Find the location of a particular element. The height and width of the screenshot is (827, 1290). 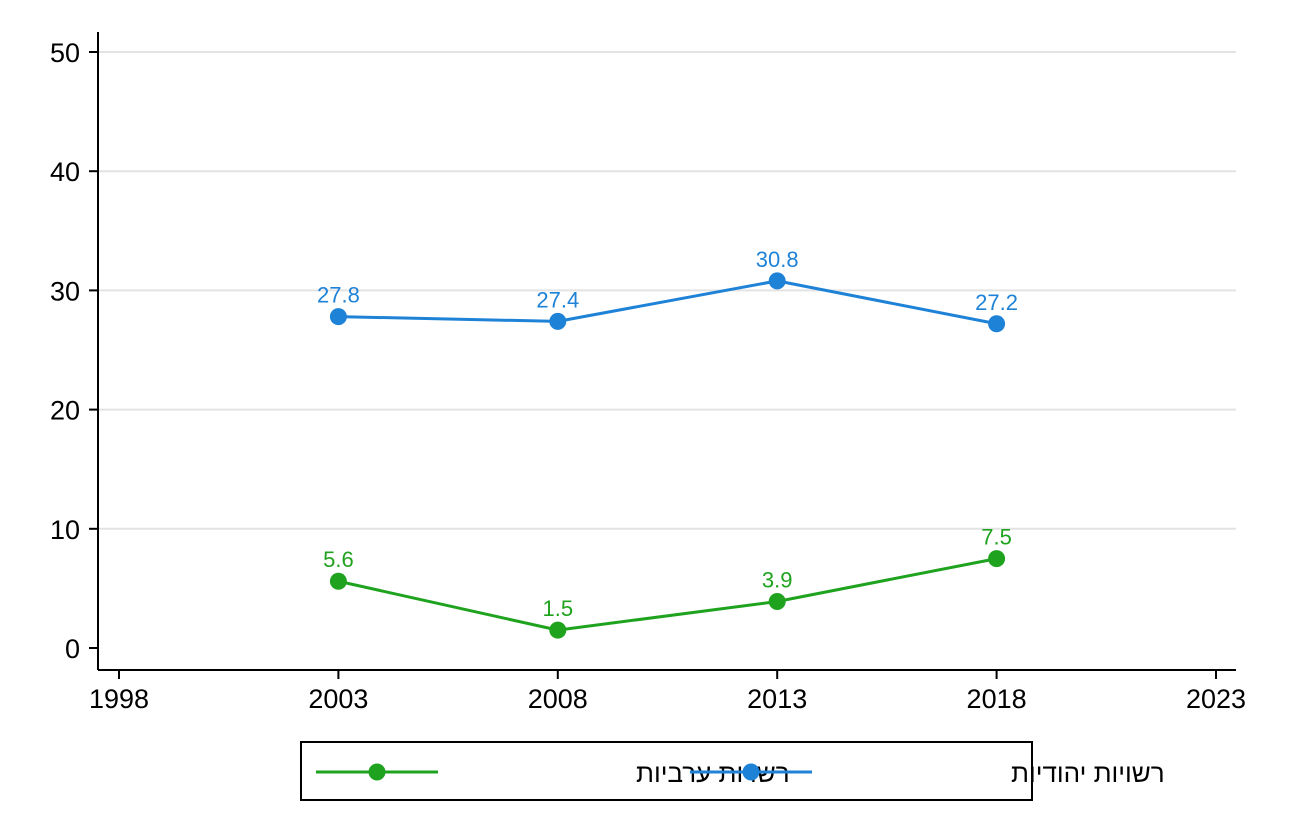

data-label: 30.8 is located at coordinates (777, 259).